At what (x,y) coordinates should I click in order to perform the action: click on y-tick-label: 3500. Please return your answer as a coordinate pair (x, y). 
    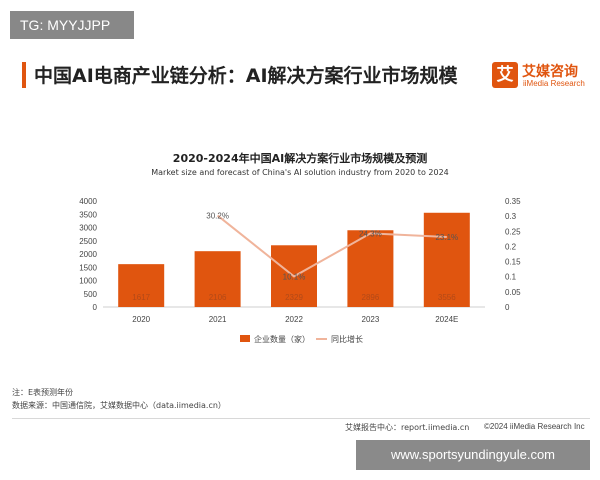
    Looking at the image, I should click on (88, 214).